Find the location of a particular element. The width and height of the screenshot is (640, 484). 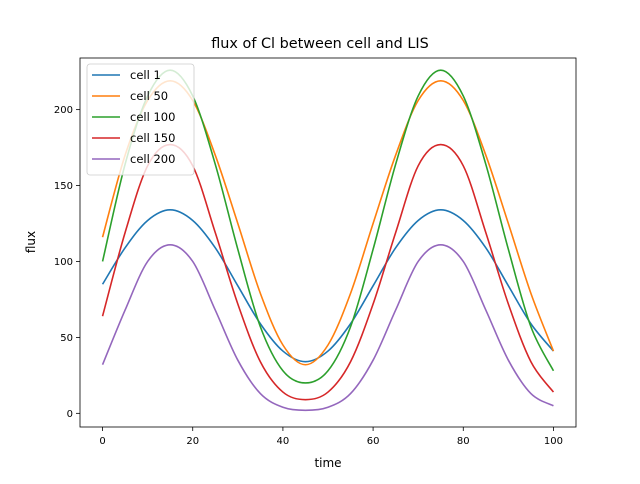

x-tick-label: 0 is located at coordinates (102, 441).